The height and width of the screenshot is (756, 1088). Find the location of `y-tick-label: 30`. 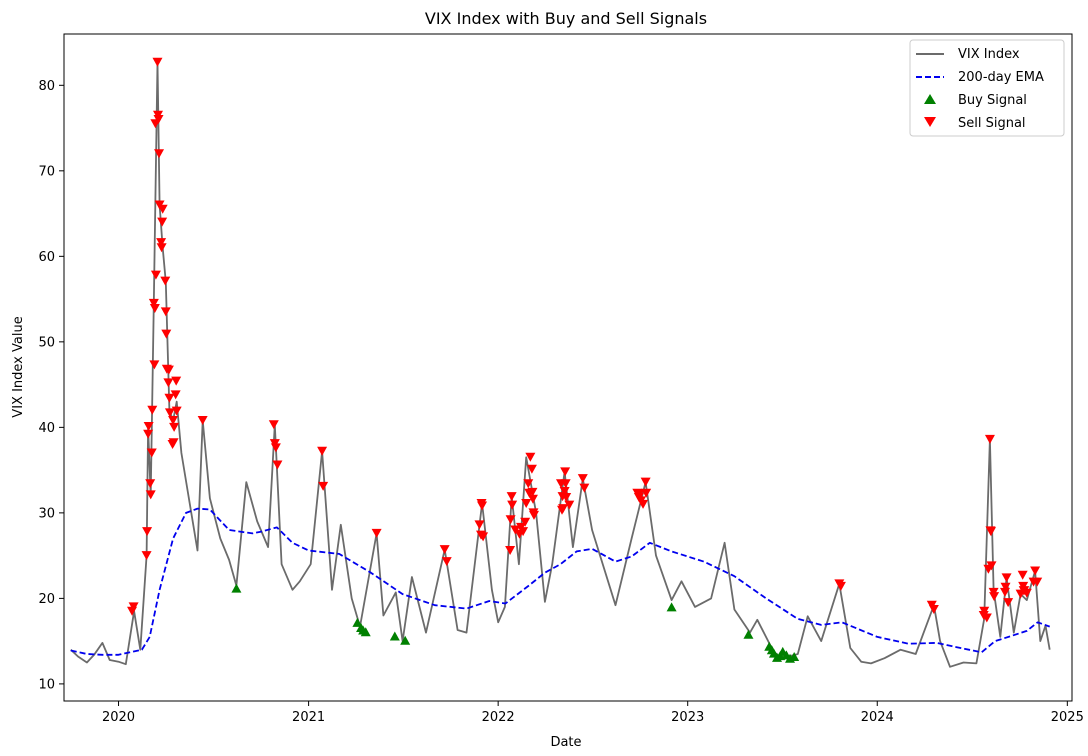

y-tick-label: 30 is located at coordinates (46, 513).